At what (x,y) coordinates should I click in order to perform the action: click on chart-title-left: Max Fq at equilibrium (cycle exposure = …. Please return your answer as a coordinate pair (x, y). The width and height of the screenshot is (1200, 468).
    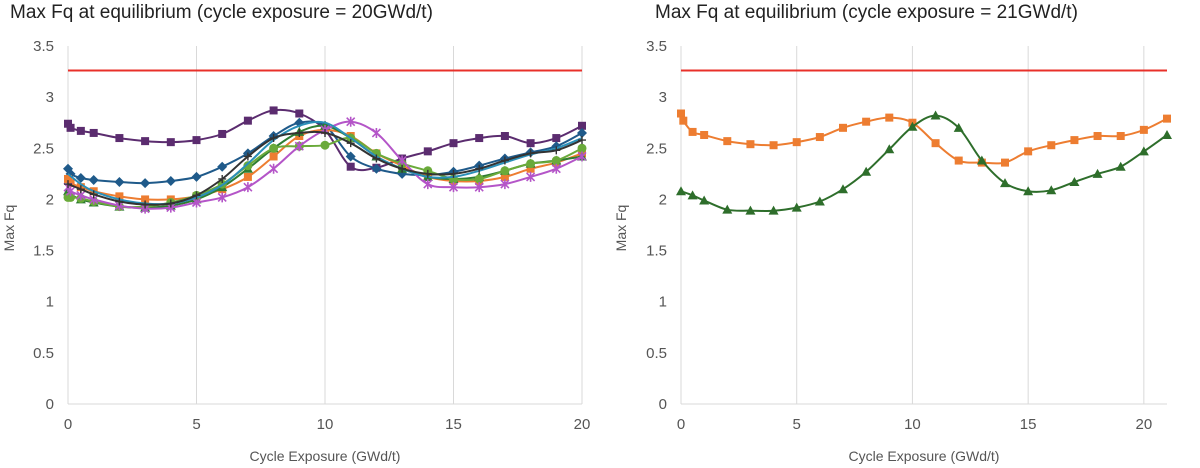
    Looking at the image, I should click on (221, 12).